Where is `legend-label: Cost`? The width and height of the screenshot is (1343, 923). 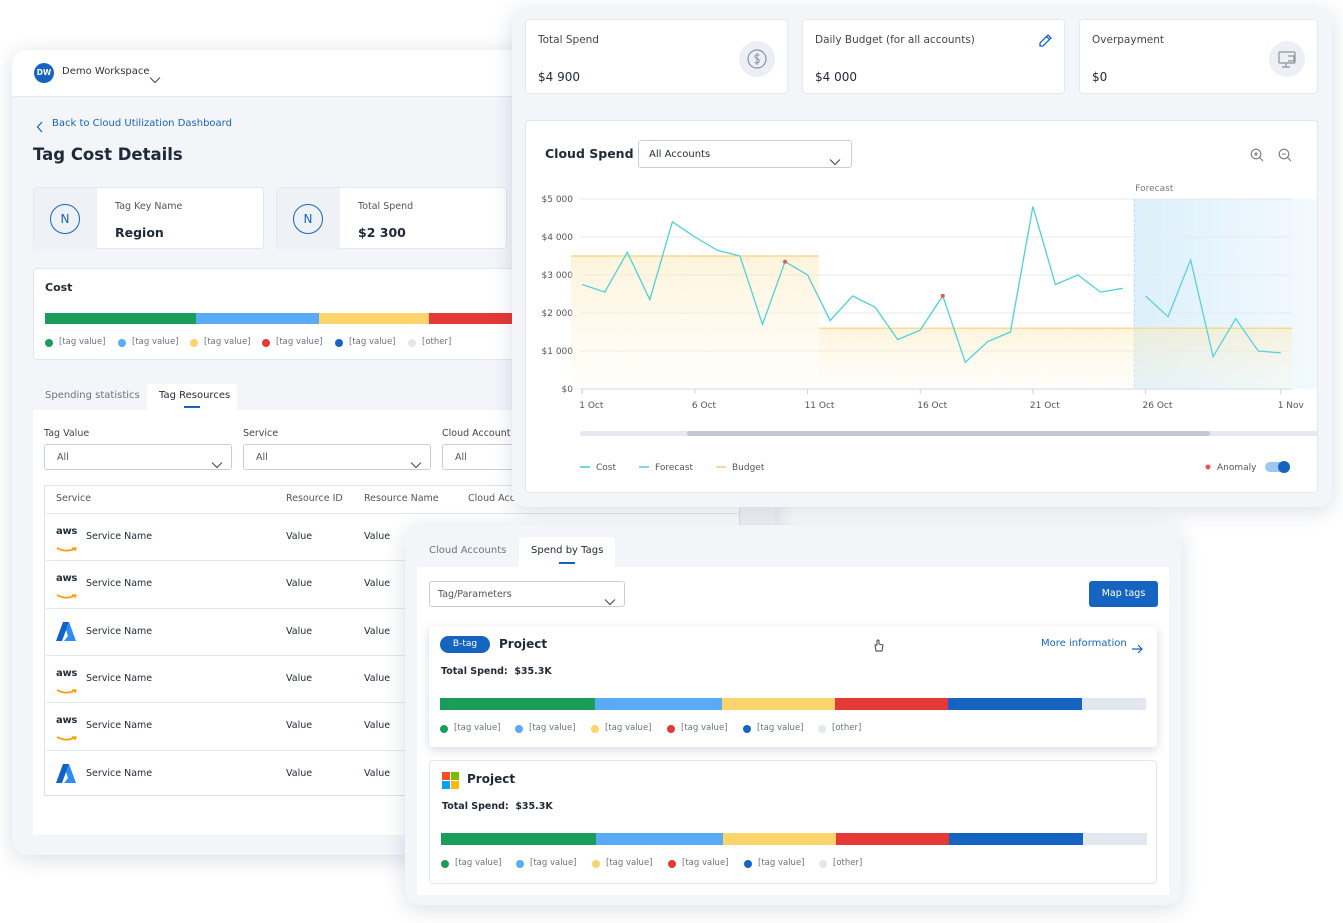 legend-label: Cost is located at coordinates (606, 468).